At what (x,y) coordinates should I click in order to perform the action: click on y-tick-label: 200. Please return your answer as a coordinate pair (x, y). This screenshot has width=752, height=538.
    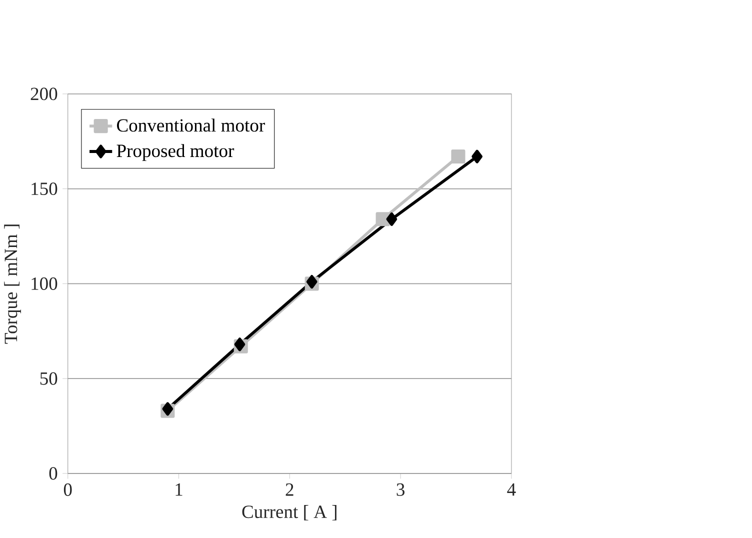
    Looking at the image, I should click on (44, 94).